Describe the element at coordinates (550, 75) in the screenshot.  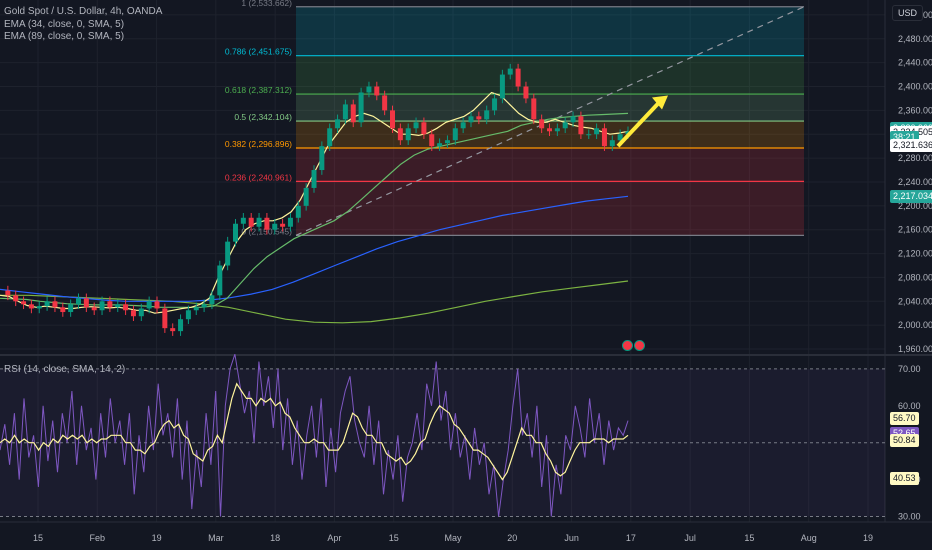
I see `fib-zone-0.618` at that location.